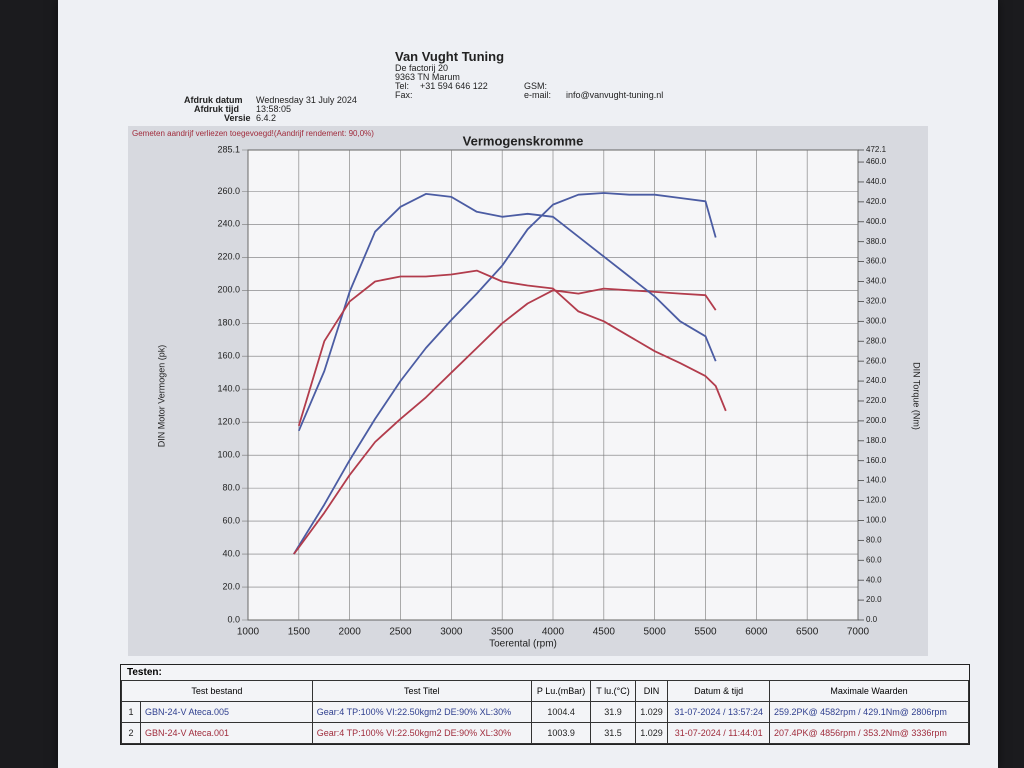 The height and width of the screenshot is (768, 1024). I want to click on email: info@vanvught-tuning.nl, so click(615, 95).